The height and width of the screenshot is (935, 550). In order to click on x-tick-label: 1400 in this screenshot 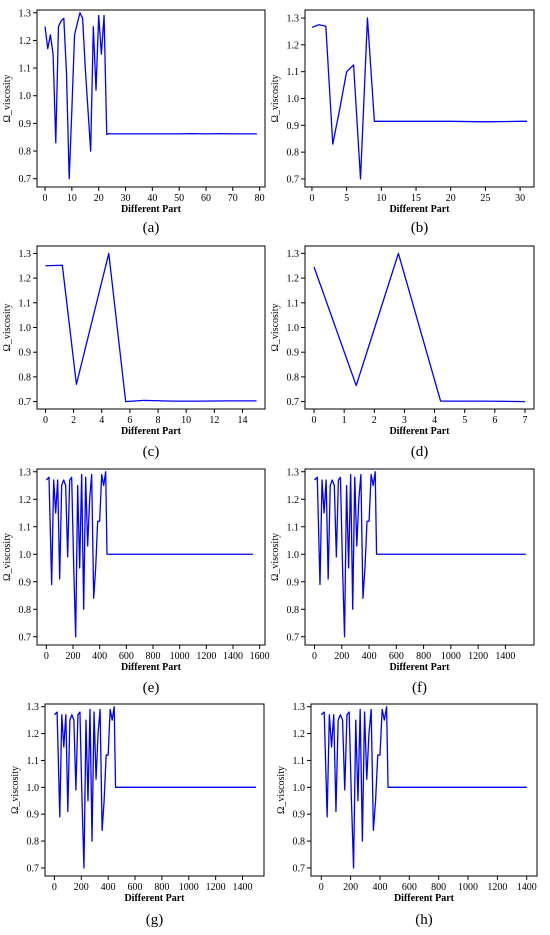, I will do `click(527, 887)`.